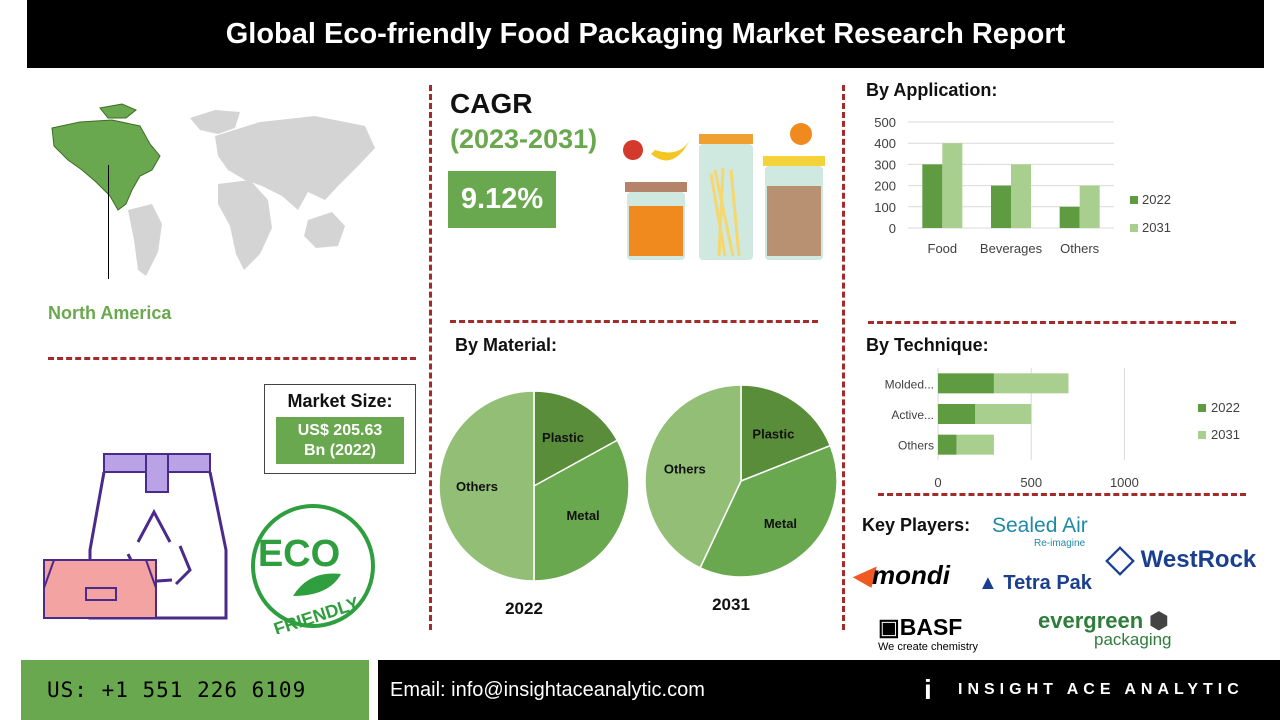  I want to click on cagr-label: CAGR, so click(491, 103).